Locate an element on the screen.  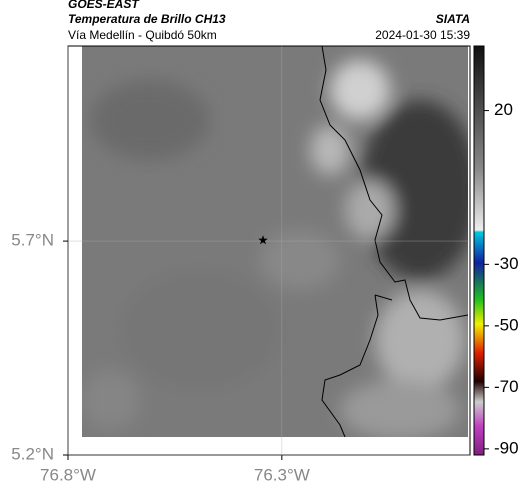
x-tick-label: 76.3°W is located at coordinates (282, 474).